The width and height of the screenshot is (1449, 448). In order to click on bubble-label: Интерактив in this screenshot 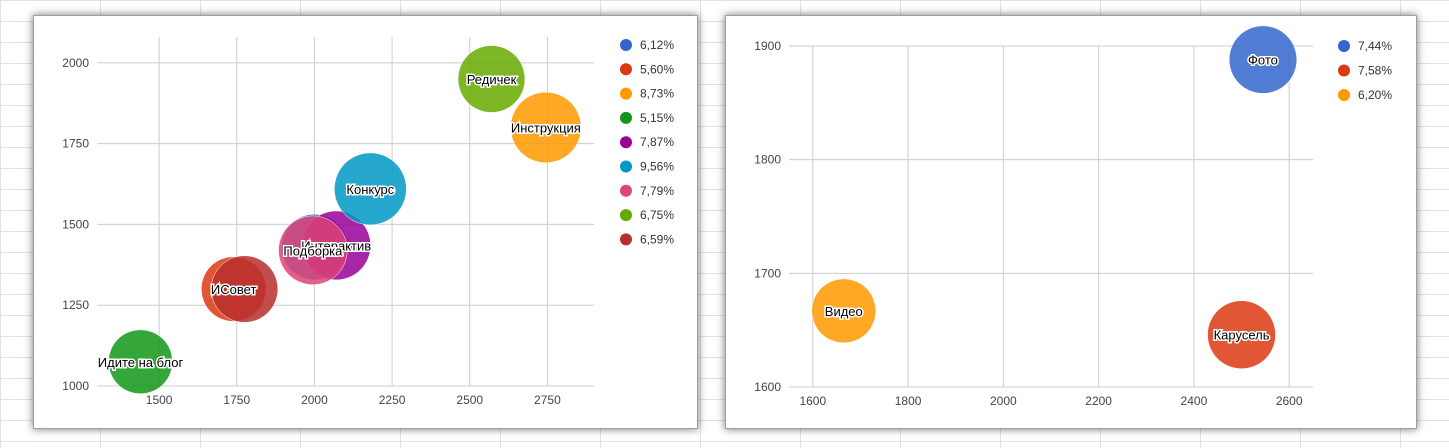, I will do `click(336, 245)`.